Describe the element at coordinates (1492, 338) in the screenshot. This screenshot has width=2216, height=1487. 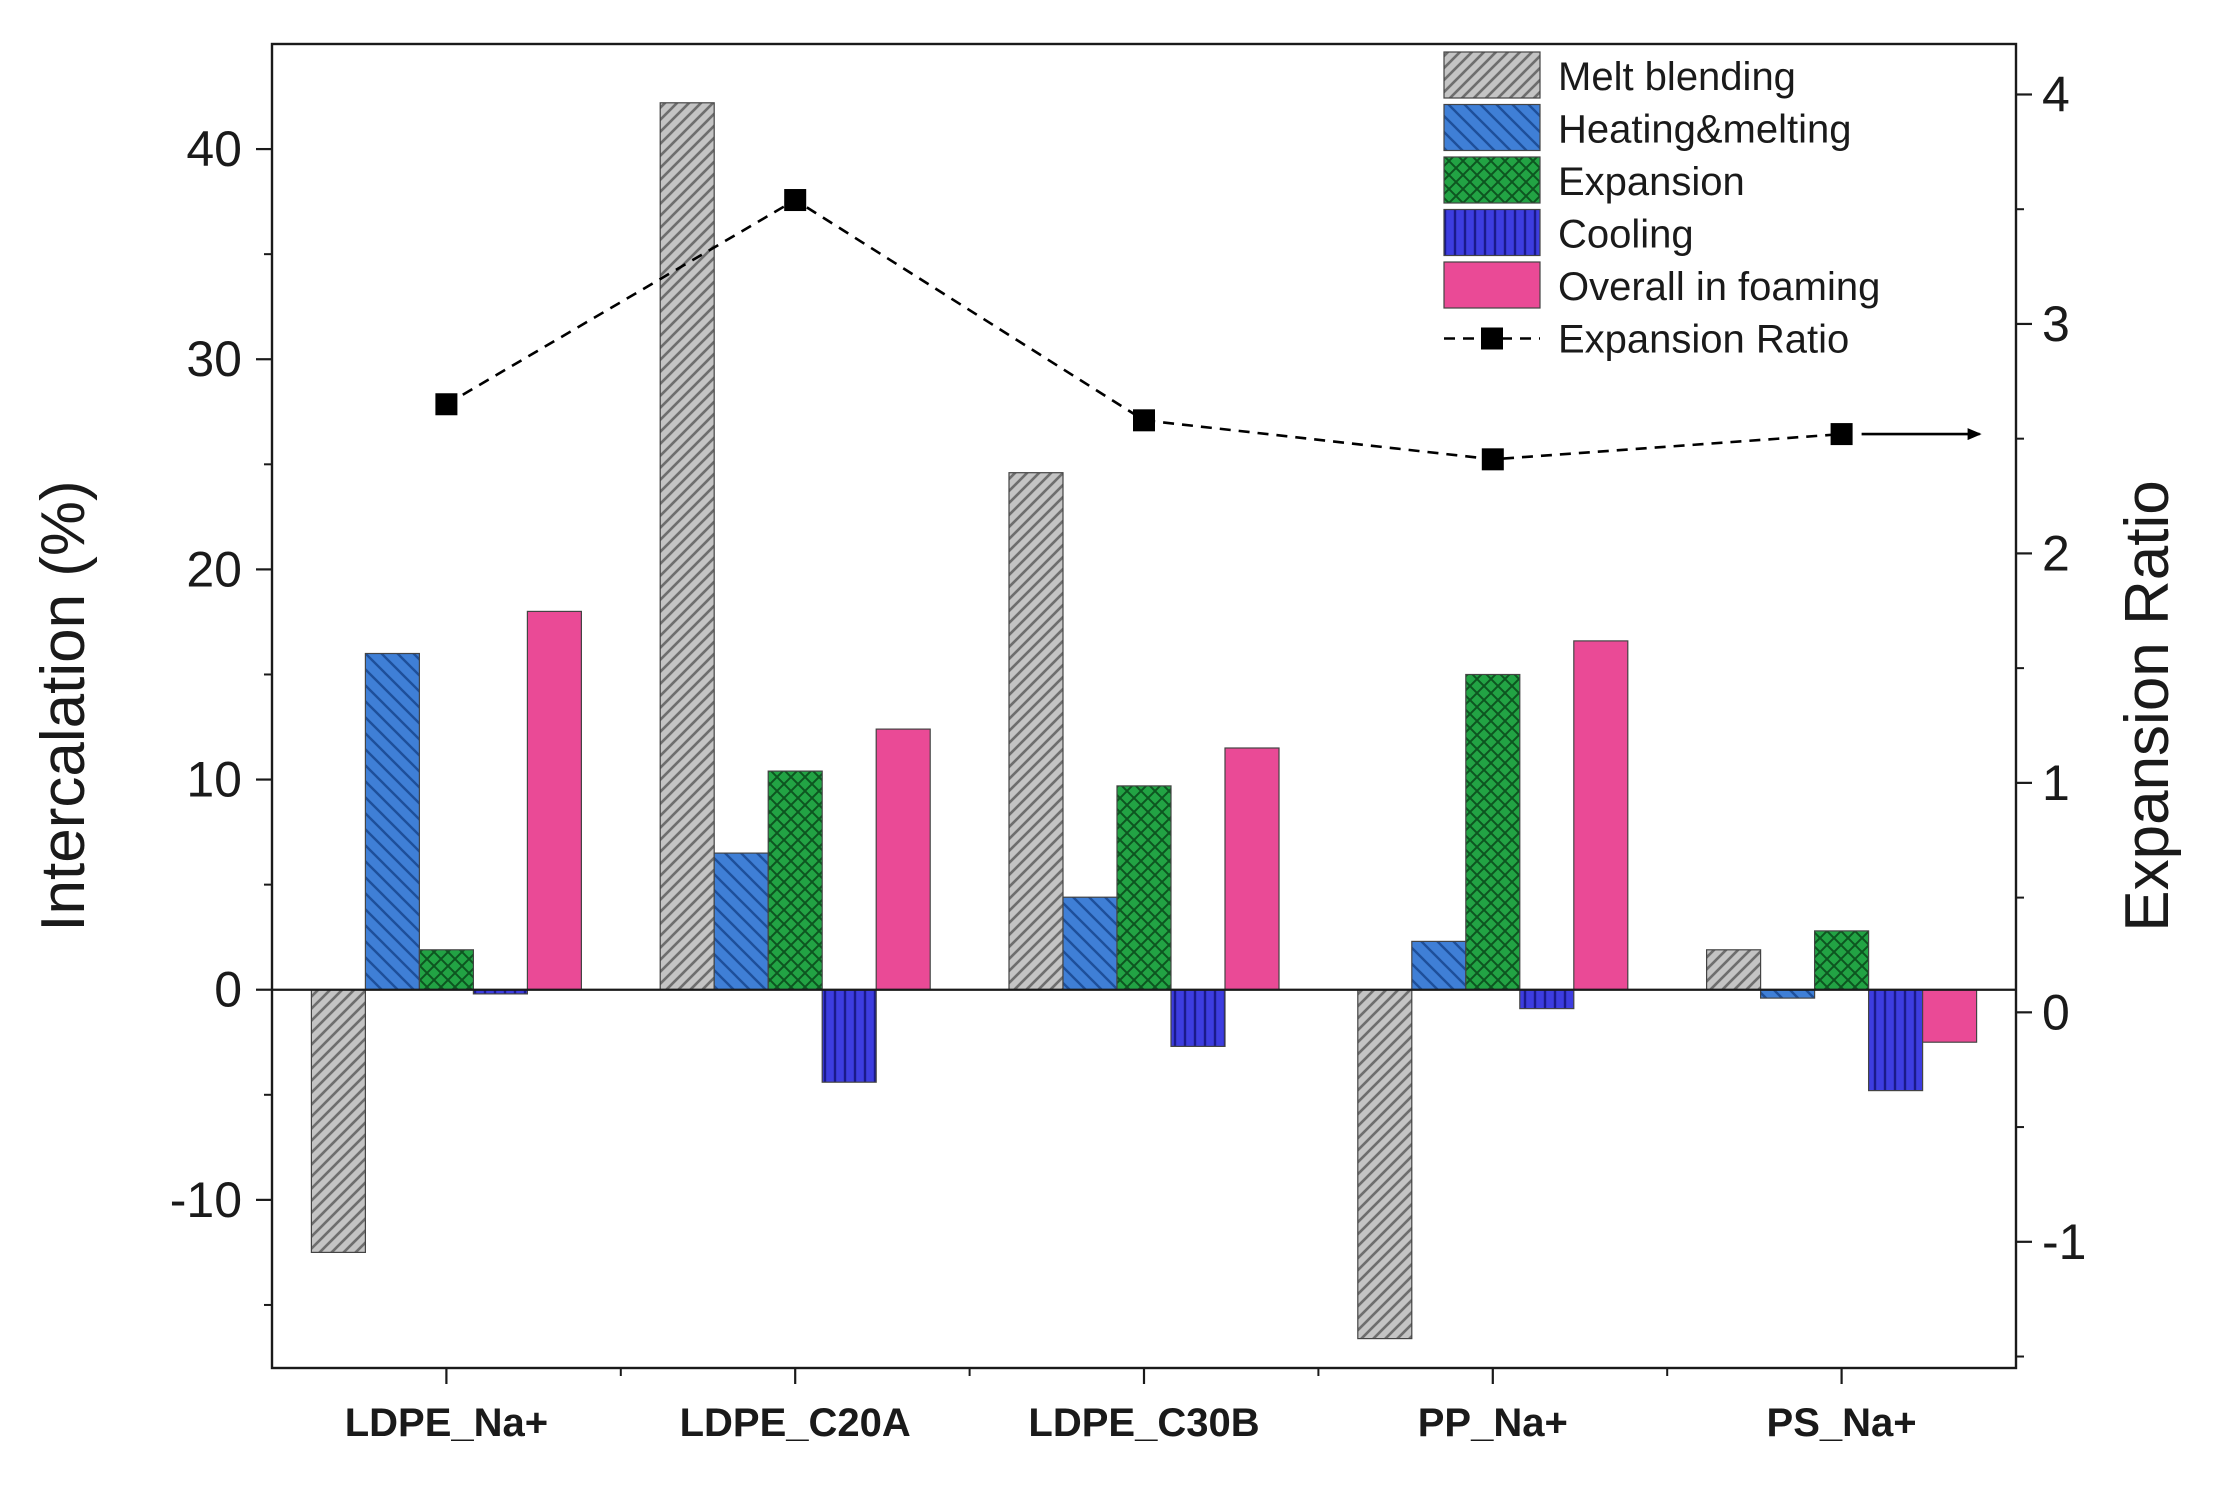
I see `legend-line-marker` at that location.